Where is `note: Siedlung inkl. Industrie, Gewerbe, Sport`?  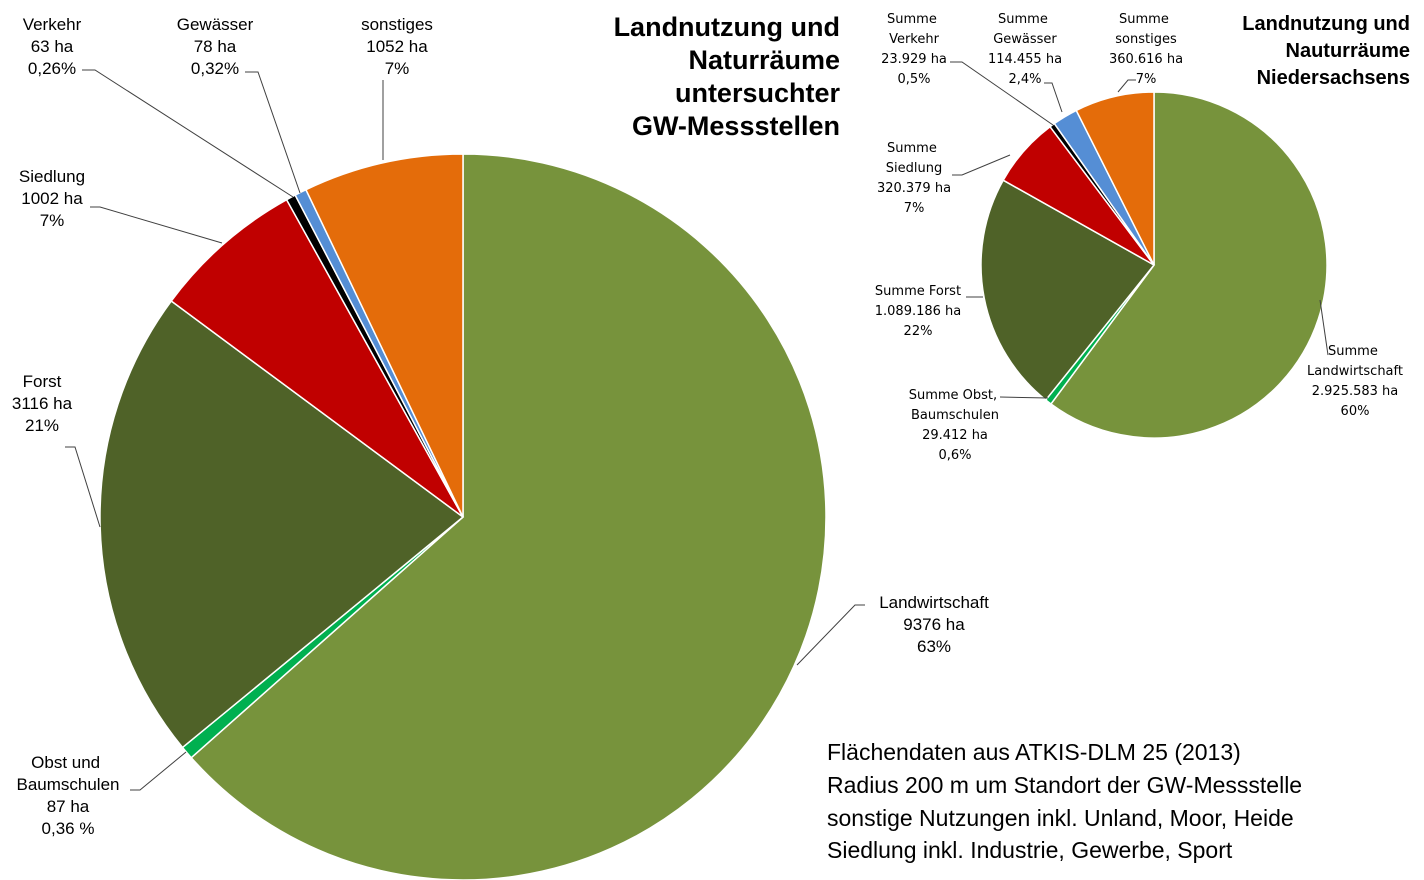 note: Siedlung inkl. Industrie, Gewerbe, Sport is located at coordinates (1030, 850).